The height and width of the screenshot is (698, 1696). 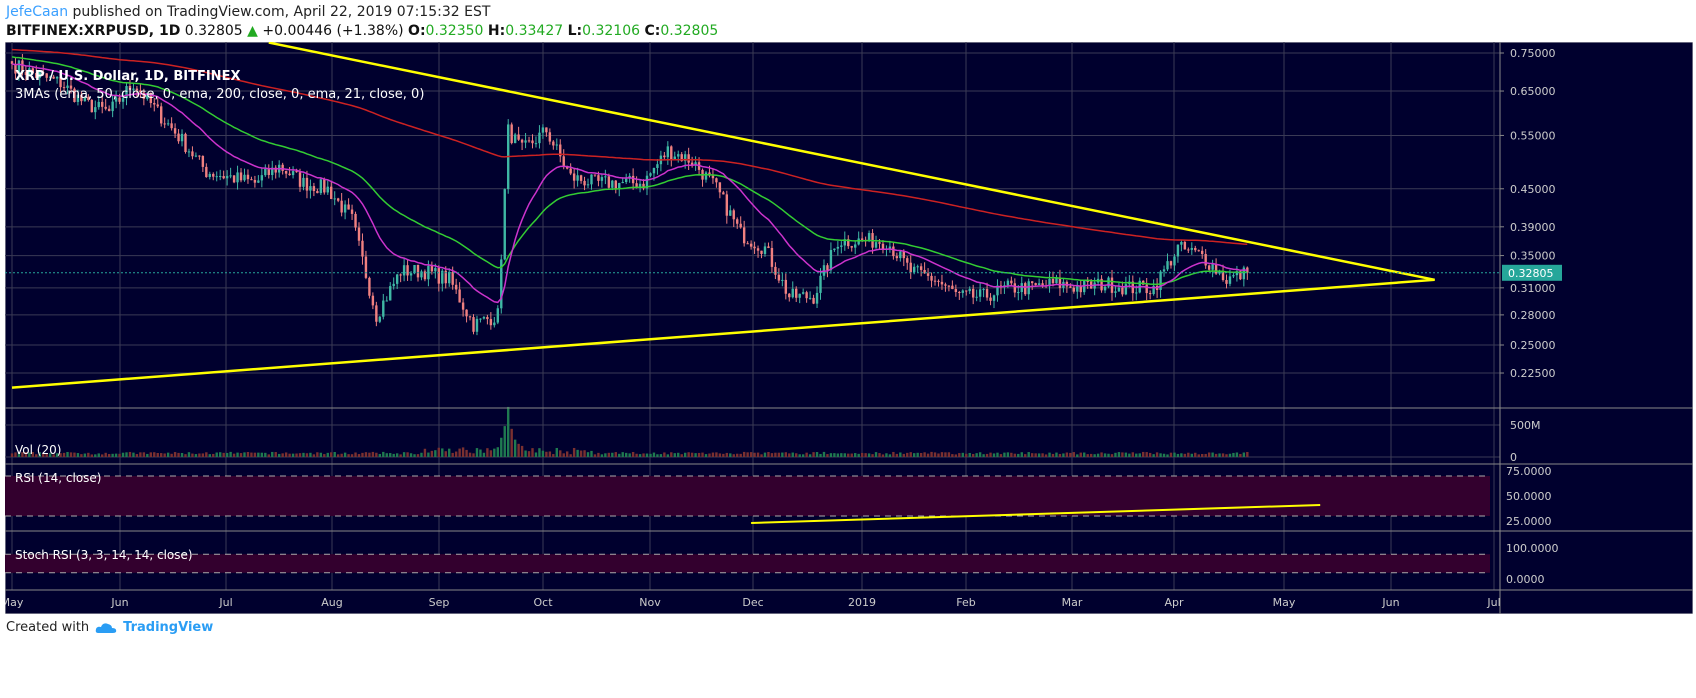 I want to click on up-triangle-icon: ▲, so click(x=252, y=31).